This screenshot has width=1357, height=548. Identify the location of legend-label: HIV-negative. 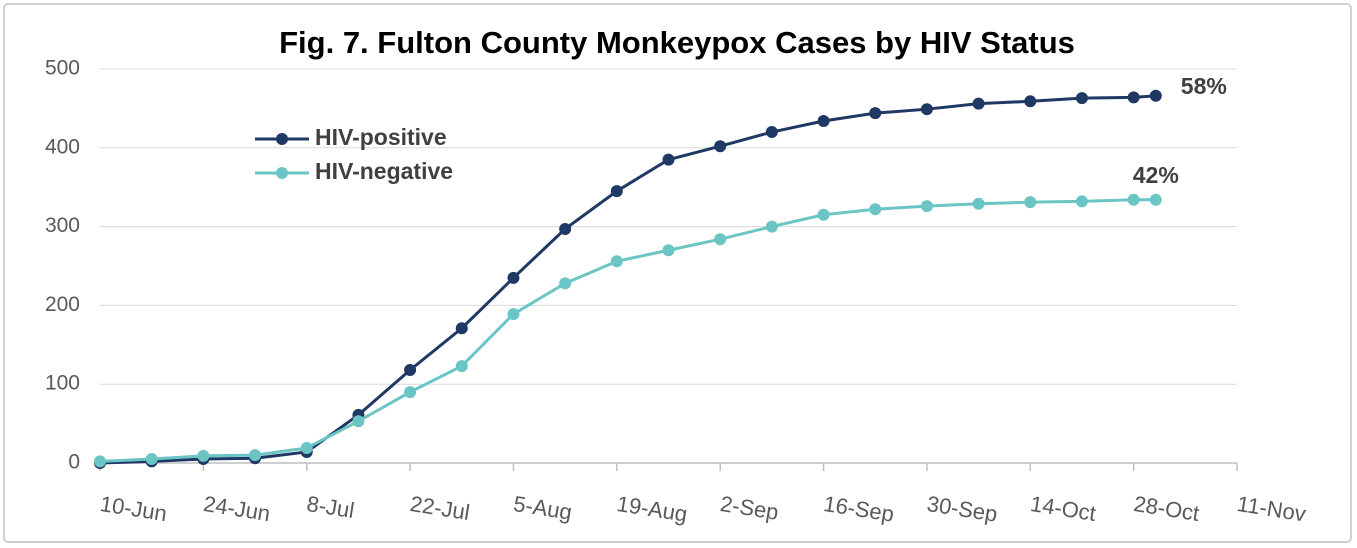
(384, 171).